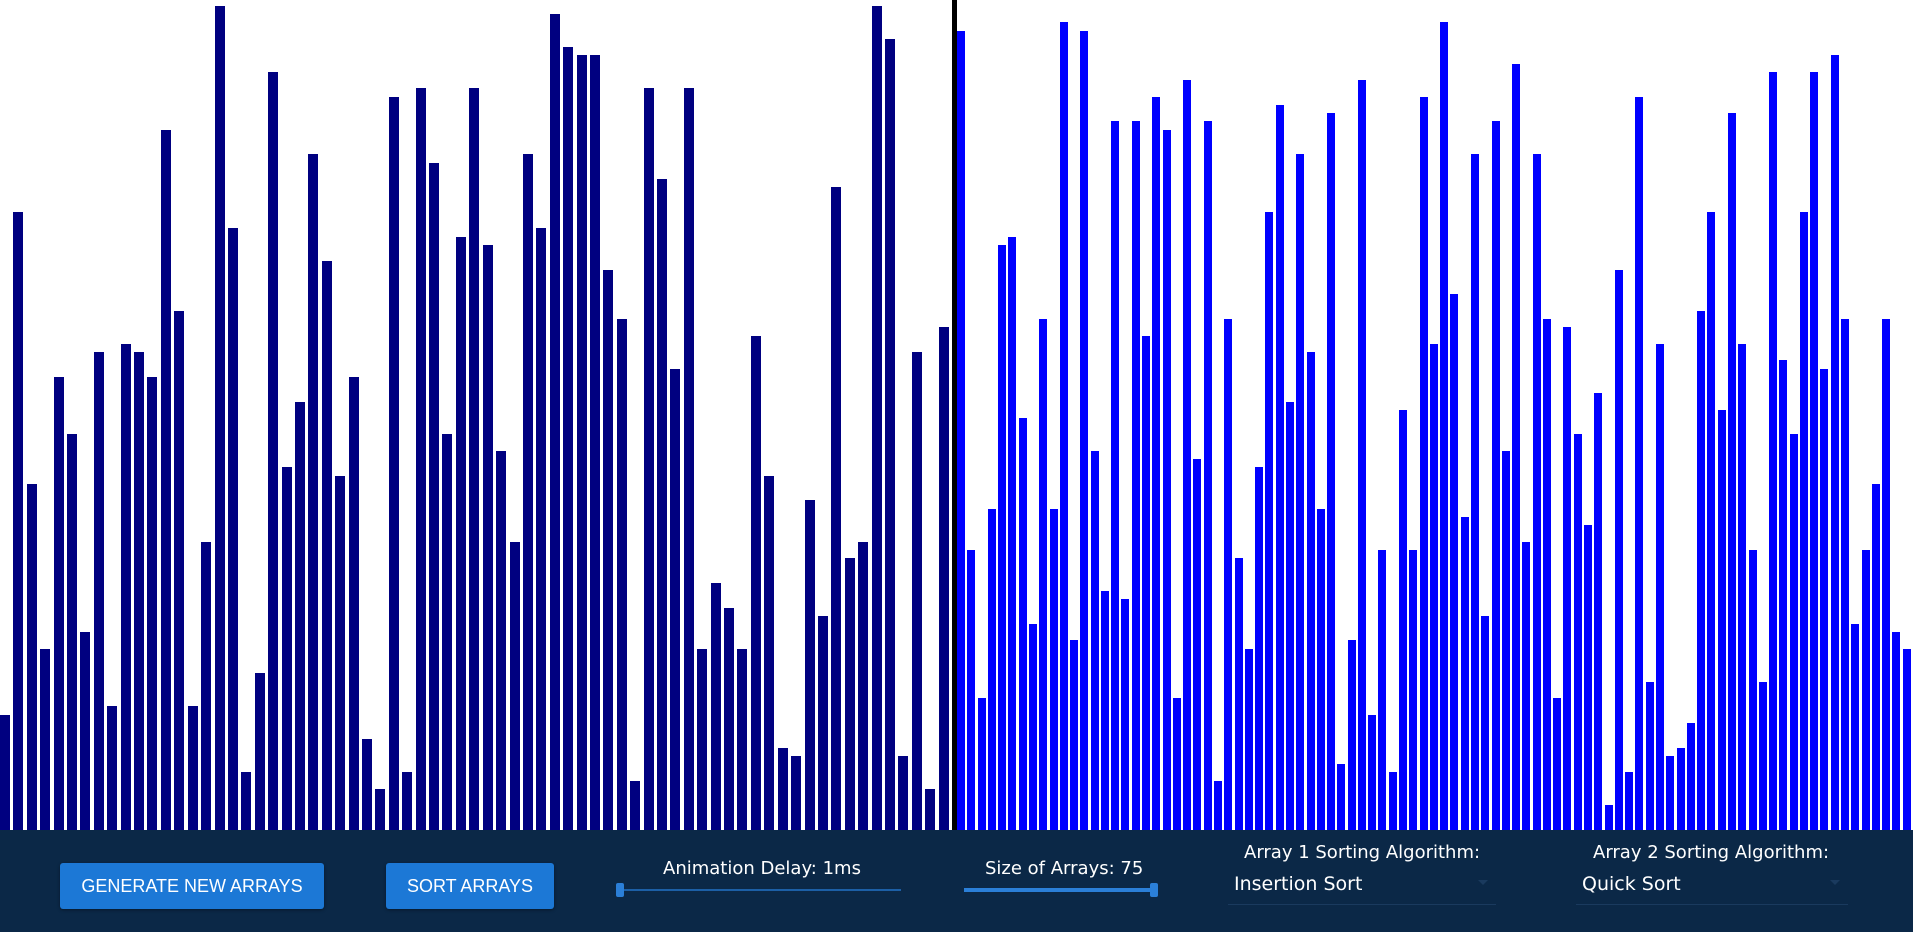  What do you see at coordinates (470, 886) in the screenshot?
I see `sort-arrays-button: SORT ARRAYS` at bounding box center [470, 886].